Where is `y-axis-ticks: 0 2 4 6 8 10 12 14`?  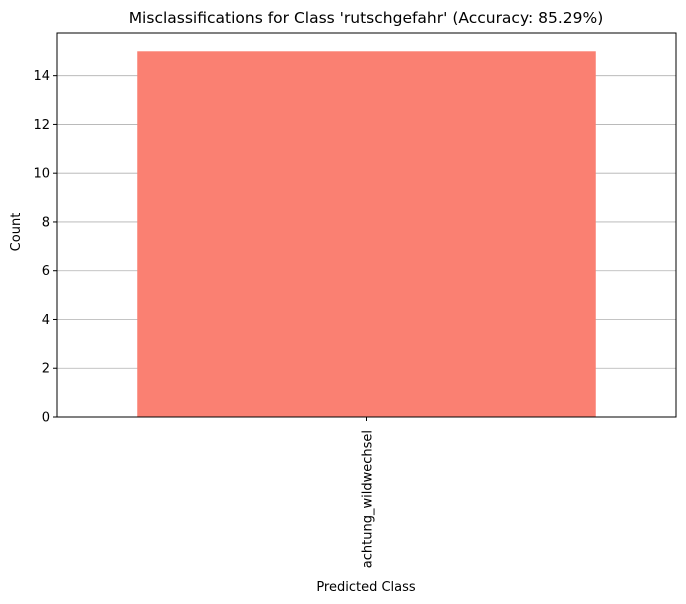 y-axis-ticks: 0 2 4 6 8 10 12 14 is located at coordinates (45, 247).